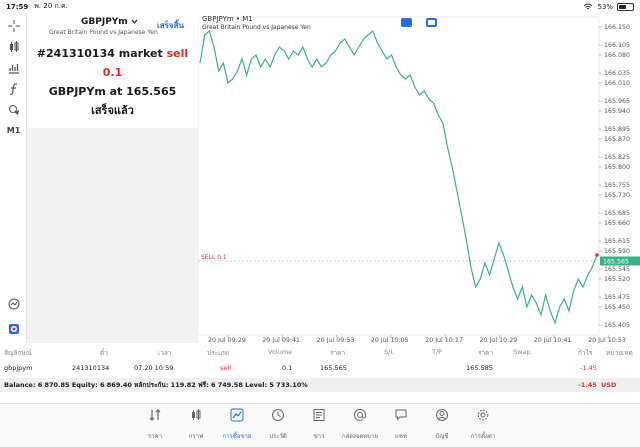 The height and width of the screenshot is (447, 640). What do you see at coordinates (170, 25) in the screenshot?
I see `done-button: เสร็จสิ้น` at bounding box center [170, 25].